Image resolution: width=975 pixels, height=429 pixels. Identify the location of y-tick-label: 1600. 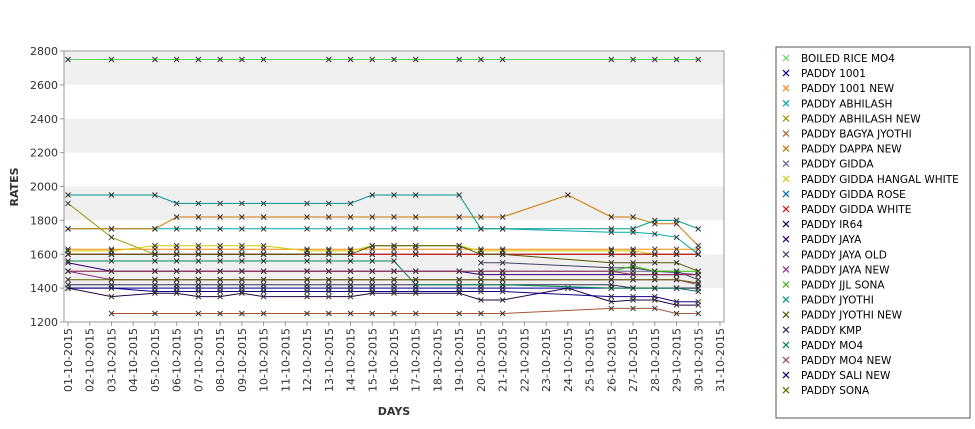
(44, 254).